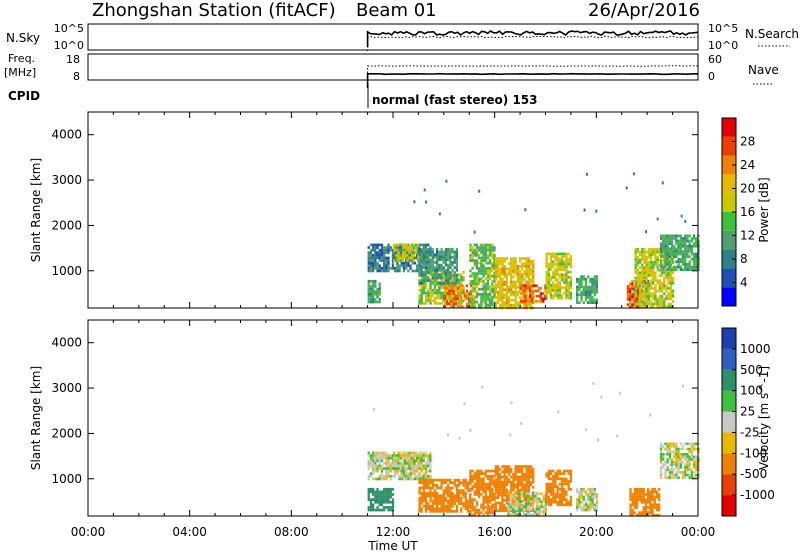  Describe the element at coordinates (596, 532) in the screenshot. I see `x-tick-label: 20:00` at that location.